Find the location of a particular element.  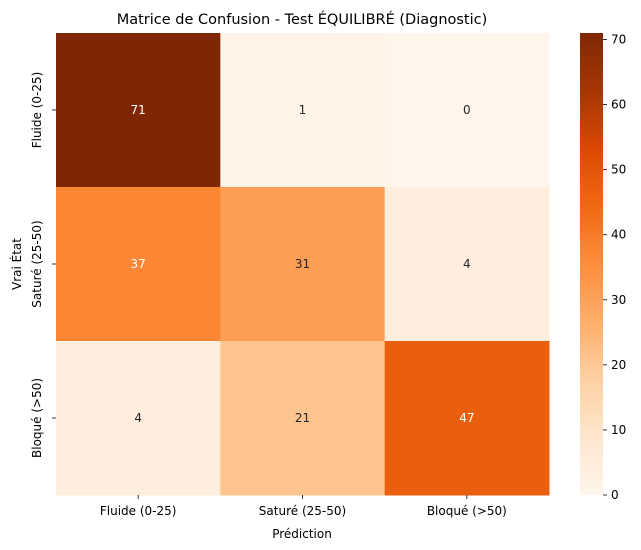

colorbar-tick-label: 20 is located at coordinates (618, 365).